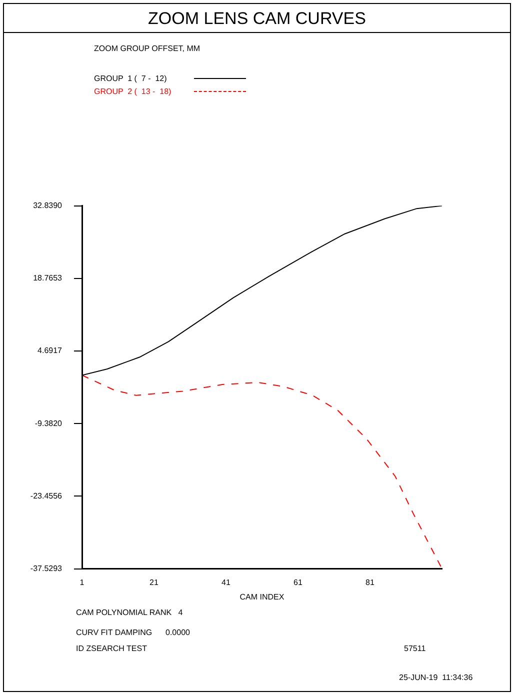 Image resolution: width=514 pixels, height=695 pixels. I want to click on text: CURV FIT DAMPING 0.0000, so click(133, 632).